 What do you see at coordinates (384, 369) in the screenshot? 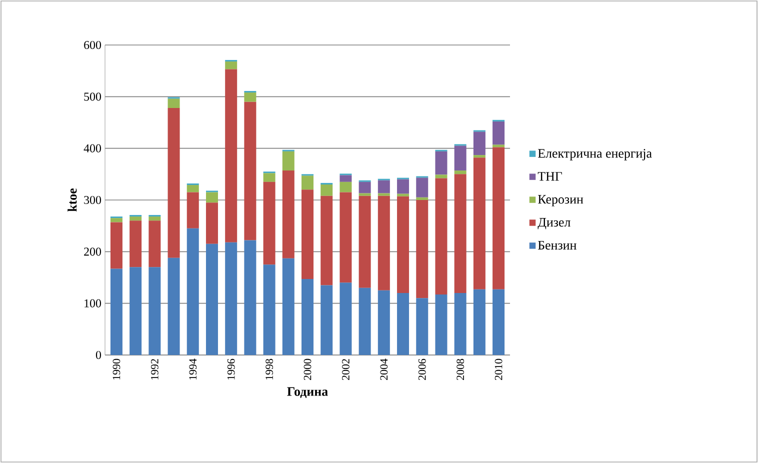
I see `x-tick-label: 2004` at bounding box center [384, 369].